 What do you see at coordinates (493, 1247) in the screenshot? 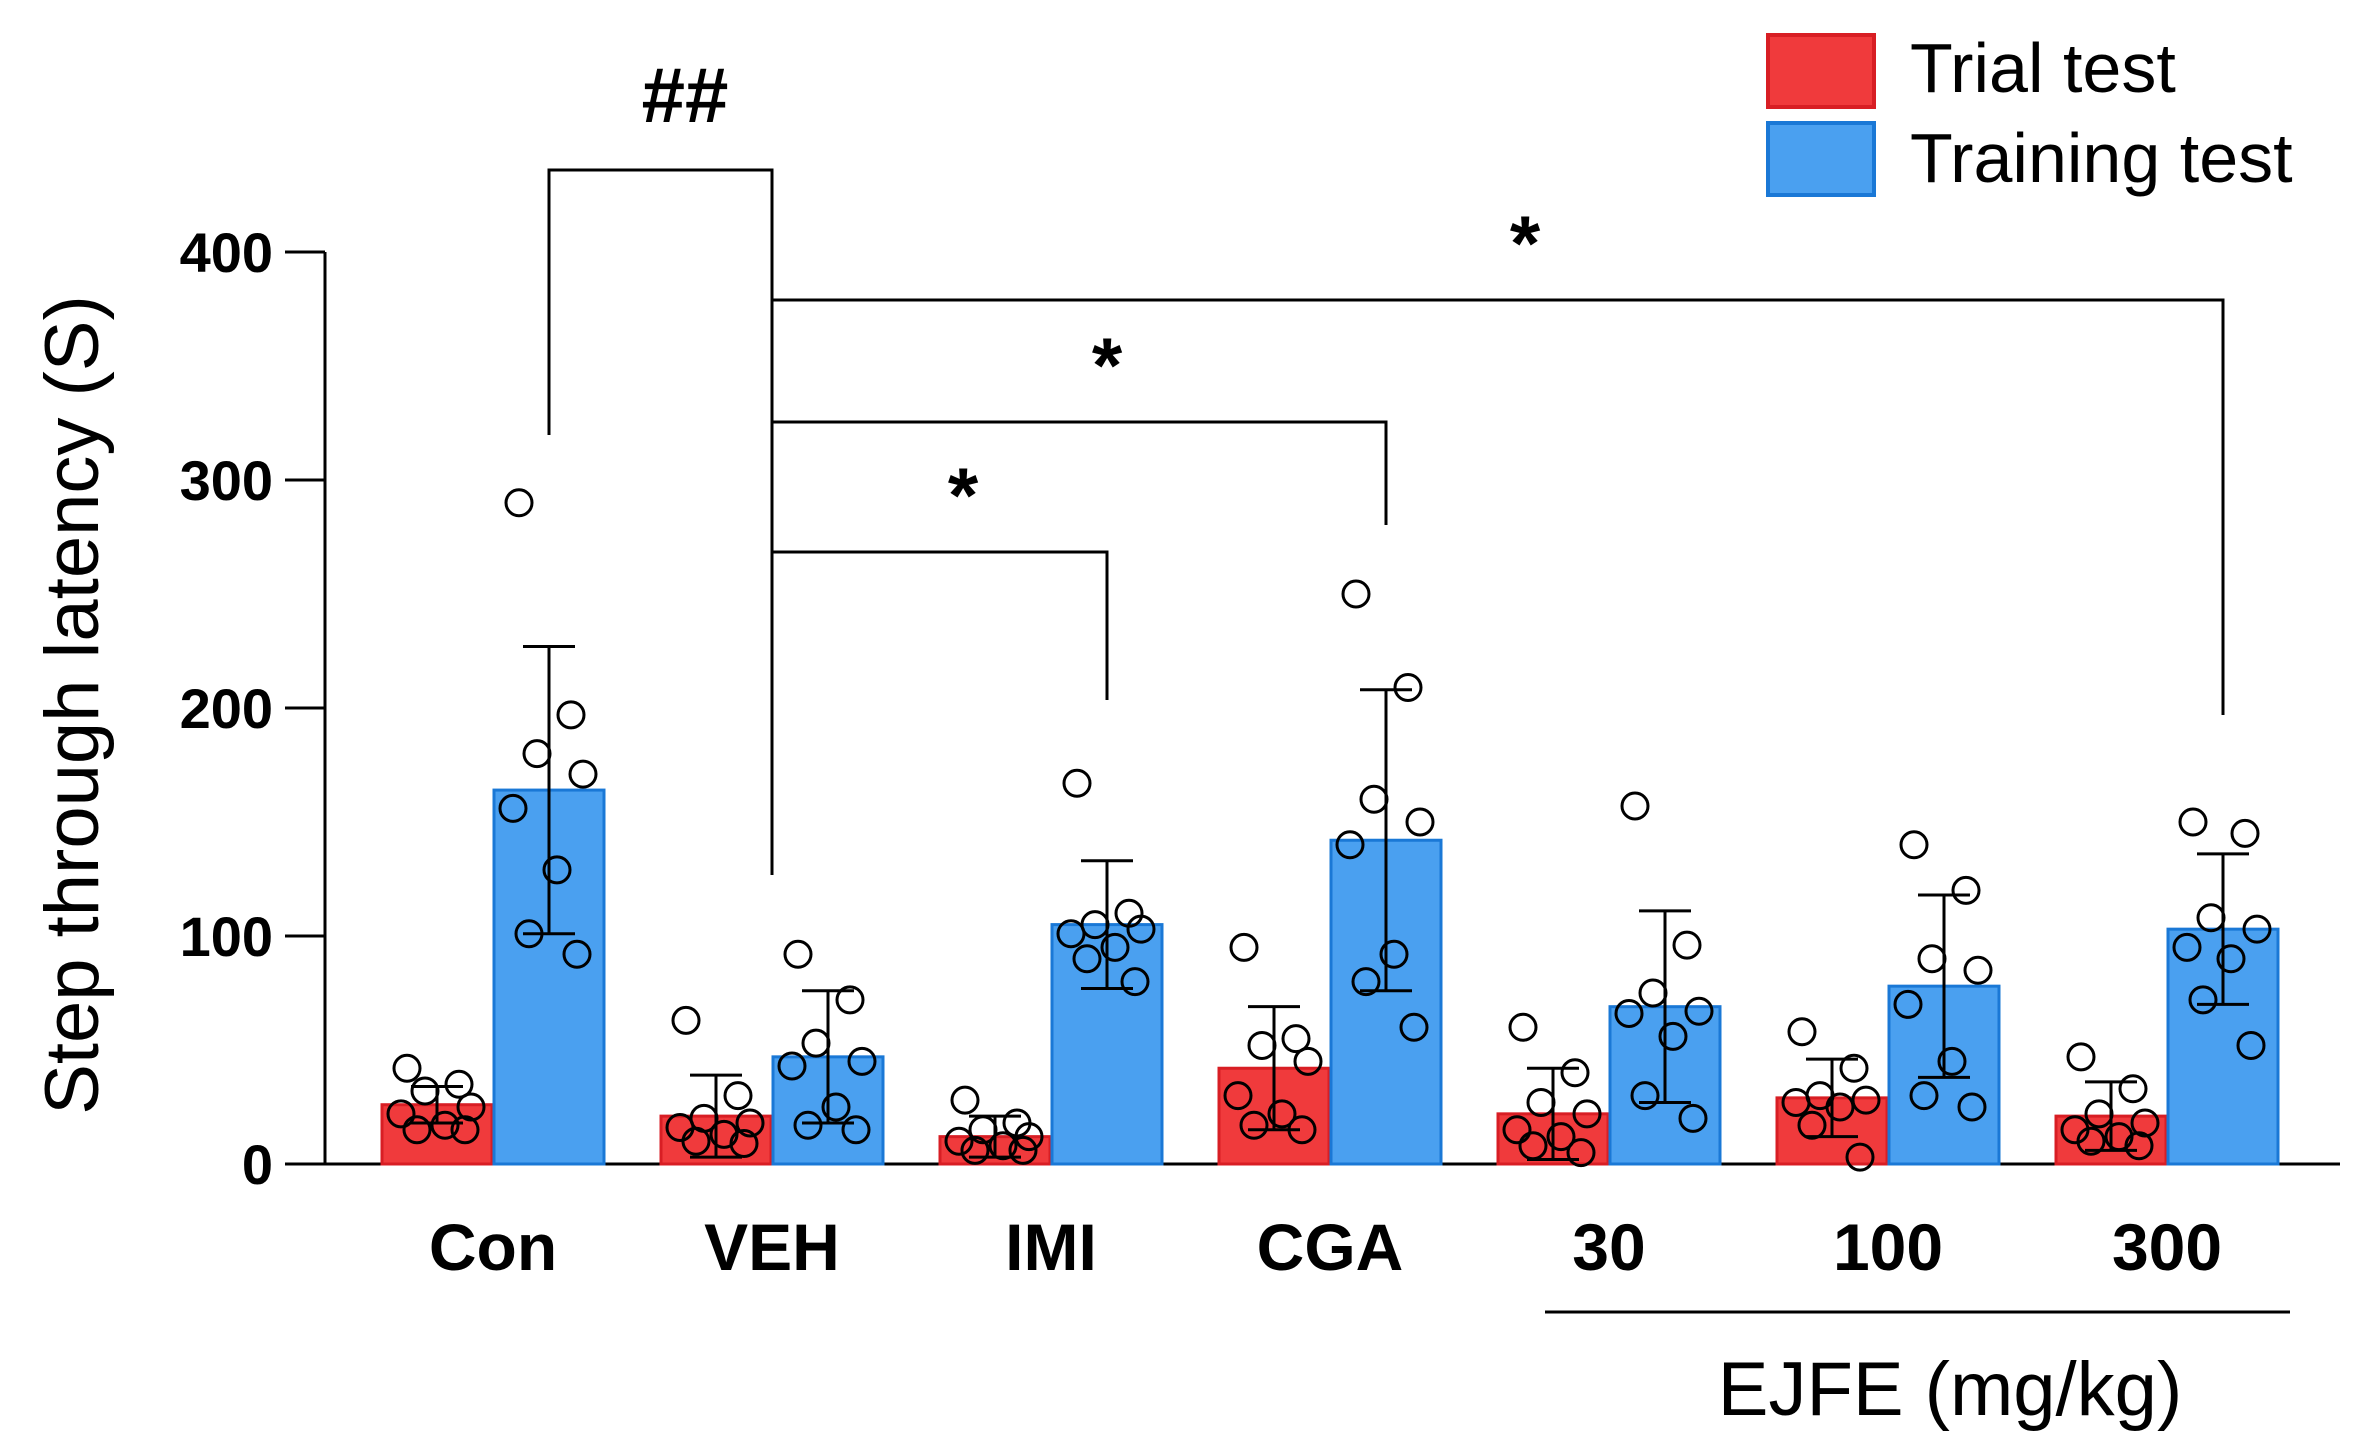
I see `category-label: Con` at bounding box center [493, 1247].